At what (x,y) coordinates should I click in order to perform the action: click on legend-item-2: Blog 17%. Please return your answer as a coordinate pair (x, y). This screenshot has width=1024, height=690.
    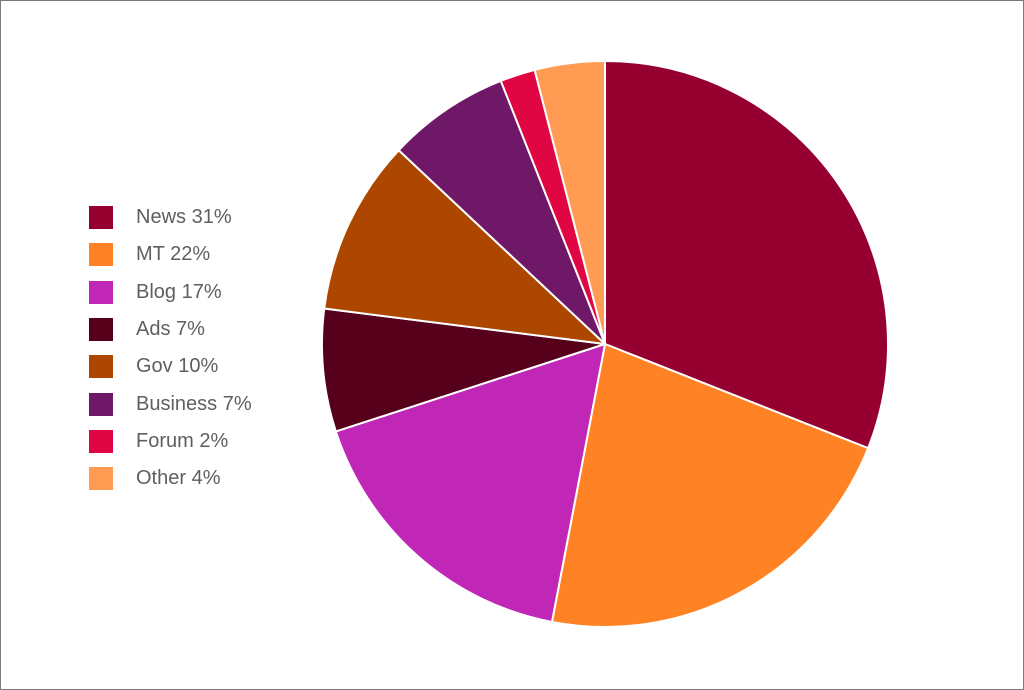
    Looking at the image, I should click on (170, 292).